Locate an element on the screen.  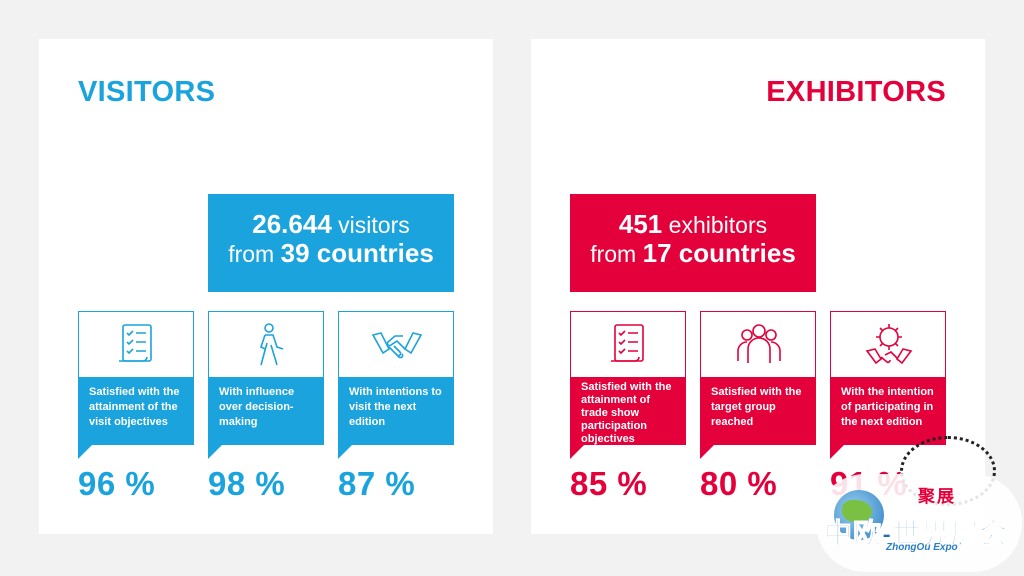
card-label: With influence over decision-making is located at coordinates (266, 411).